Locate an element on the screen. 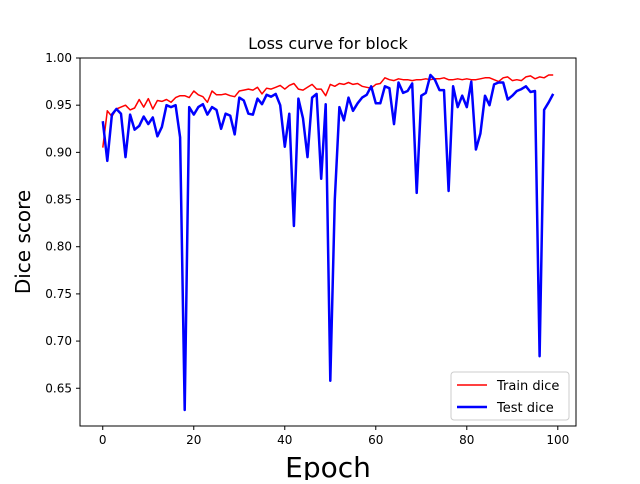 The image size is (640, 484). legend-label-test-dice: Test dice is located at coordinates (525, 408).